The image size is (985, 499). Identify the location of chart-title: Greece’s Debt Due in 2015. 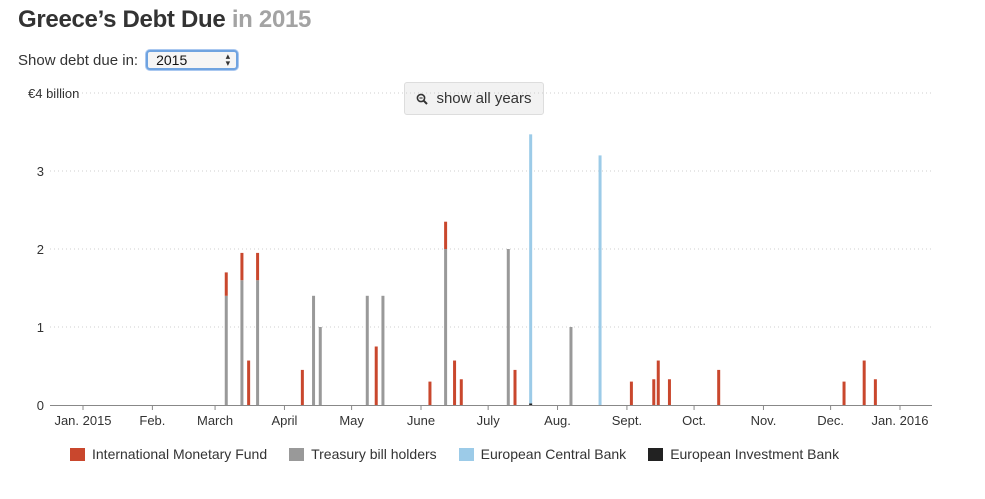
(164, 20).